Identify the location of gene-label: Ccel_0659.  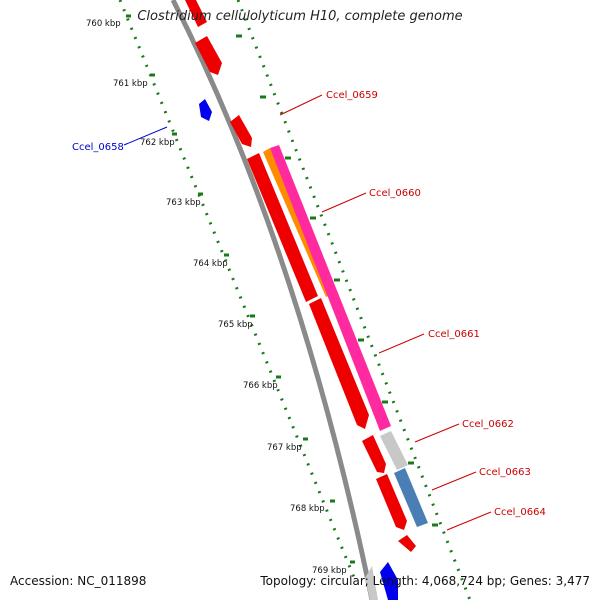
(352, 95).